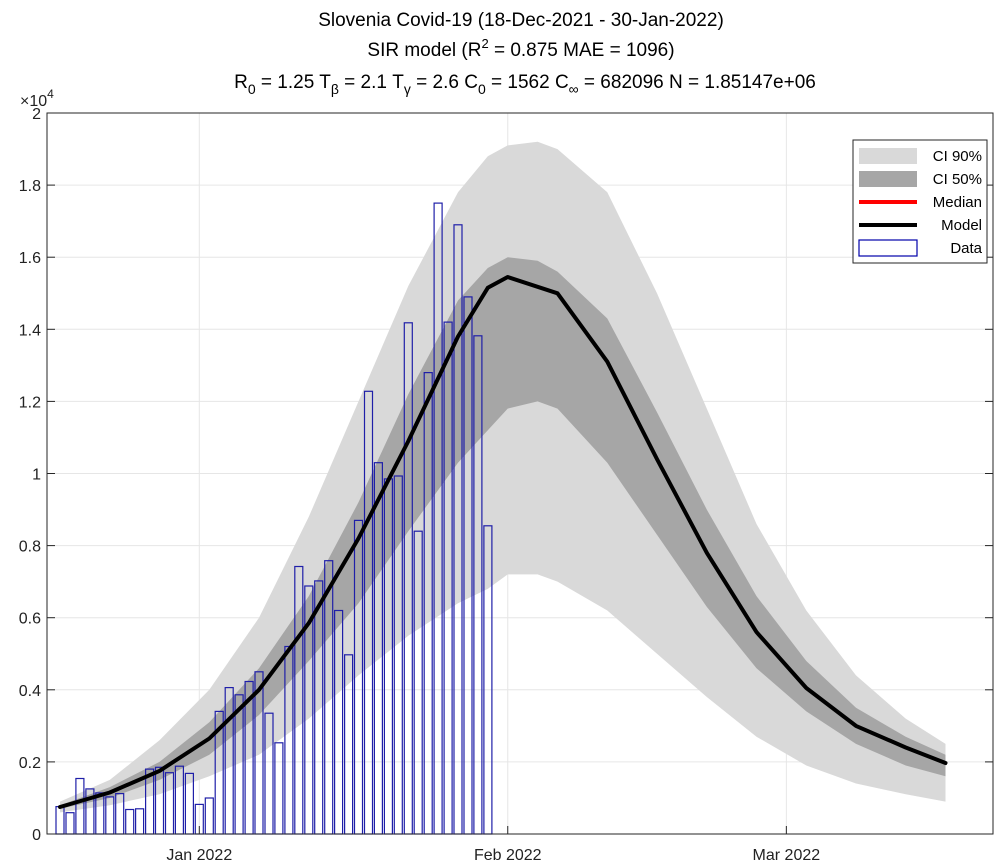 This screenshot has height=867, width=1003. What do you see at coordinates (36, 835) in the screenshot?
I see `y-tick-label-0: 0` at bounding box center [36, 835].